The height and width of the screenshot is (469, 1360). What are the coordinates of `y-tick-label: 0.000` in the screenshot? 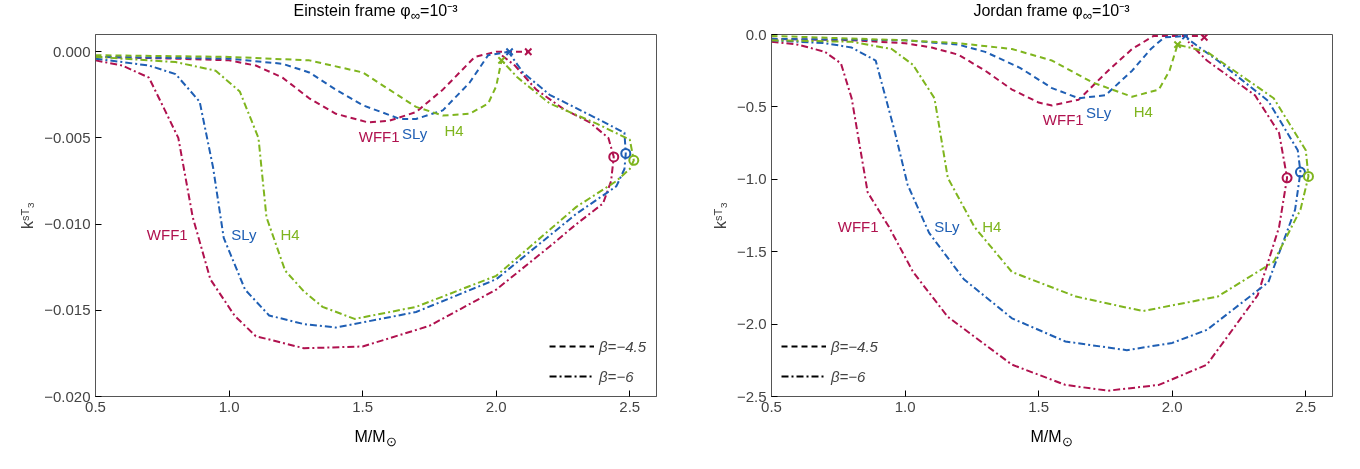 It's located at (71, 51).